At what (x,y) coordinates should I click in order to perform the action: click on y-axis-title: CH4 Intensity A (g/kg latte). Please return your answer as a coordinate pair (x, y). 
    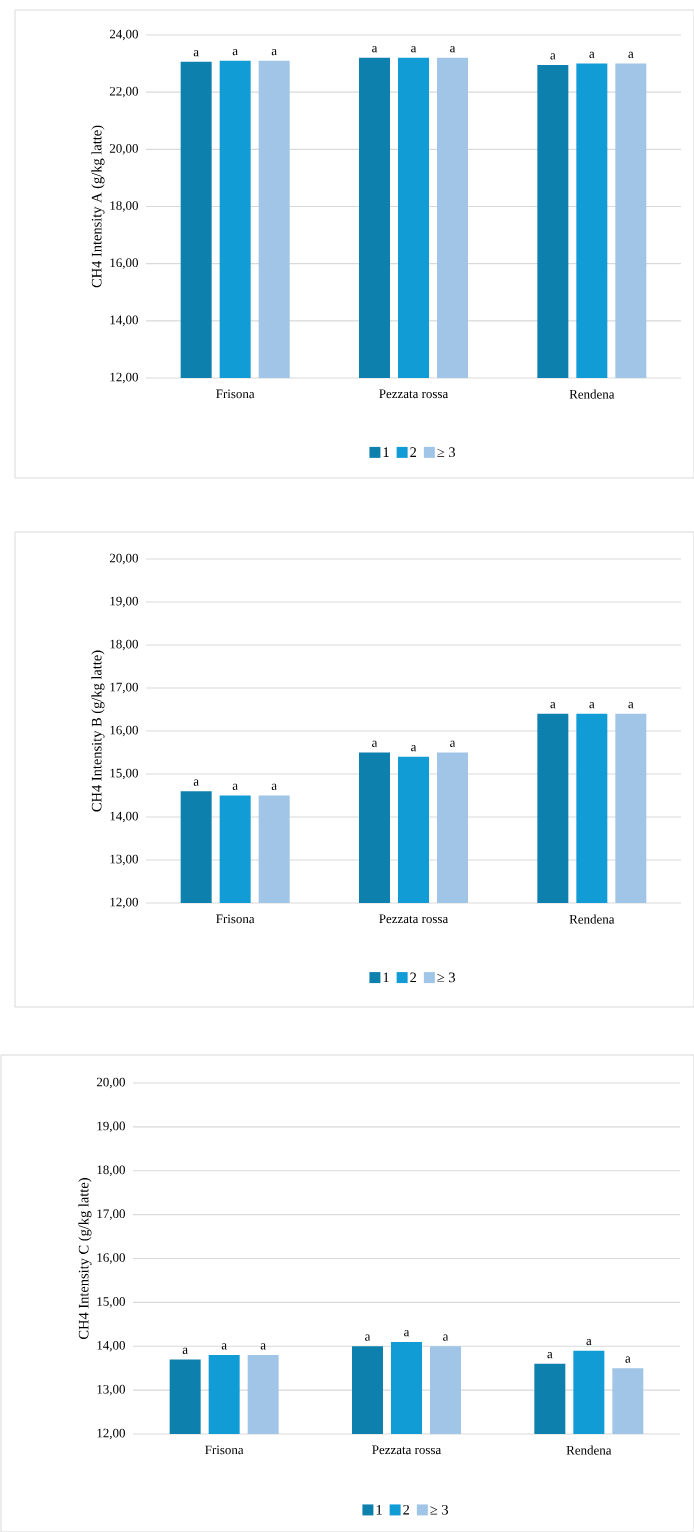
    Looking at the image, I should click on (98, 206).